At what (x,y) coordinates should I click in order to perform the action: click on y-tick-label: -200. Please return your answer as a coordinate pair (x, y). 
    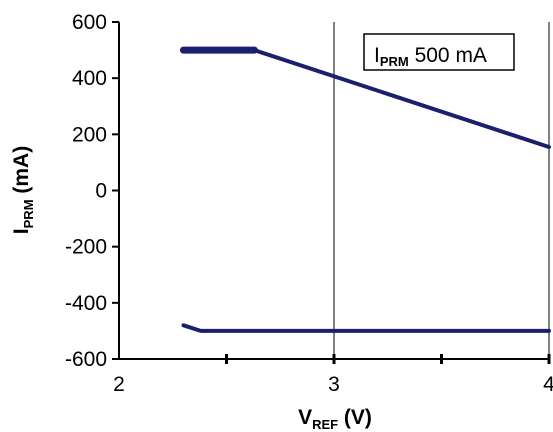
    Looking at the image, I should click on (86, 247).